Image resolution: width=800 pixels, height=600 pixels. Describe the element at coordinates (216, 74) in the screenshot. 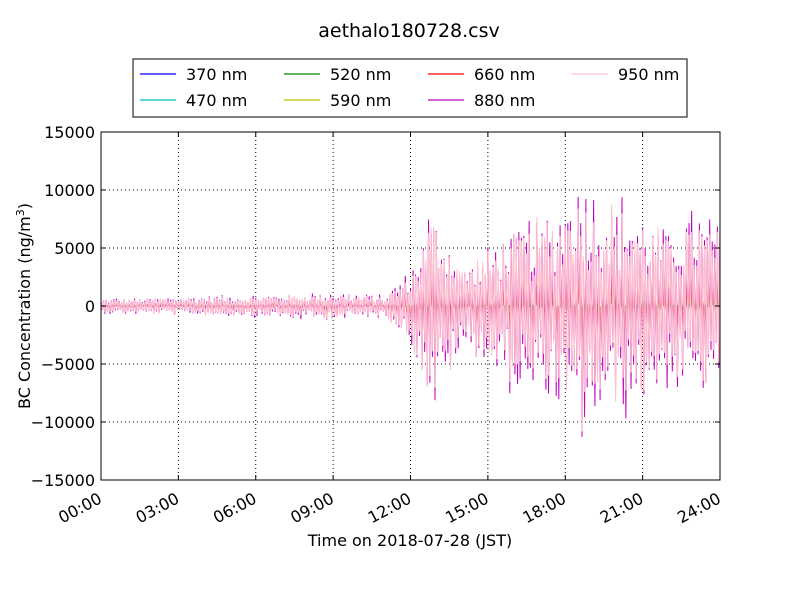

I see `legend-label: 370 nm` at that location.